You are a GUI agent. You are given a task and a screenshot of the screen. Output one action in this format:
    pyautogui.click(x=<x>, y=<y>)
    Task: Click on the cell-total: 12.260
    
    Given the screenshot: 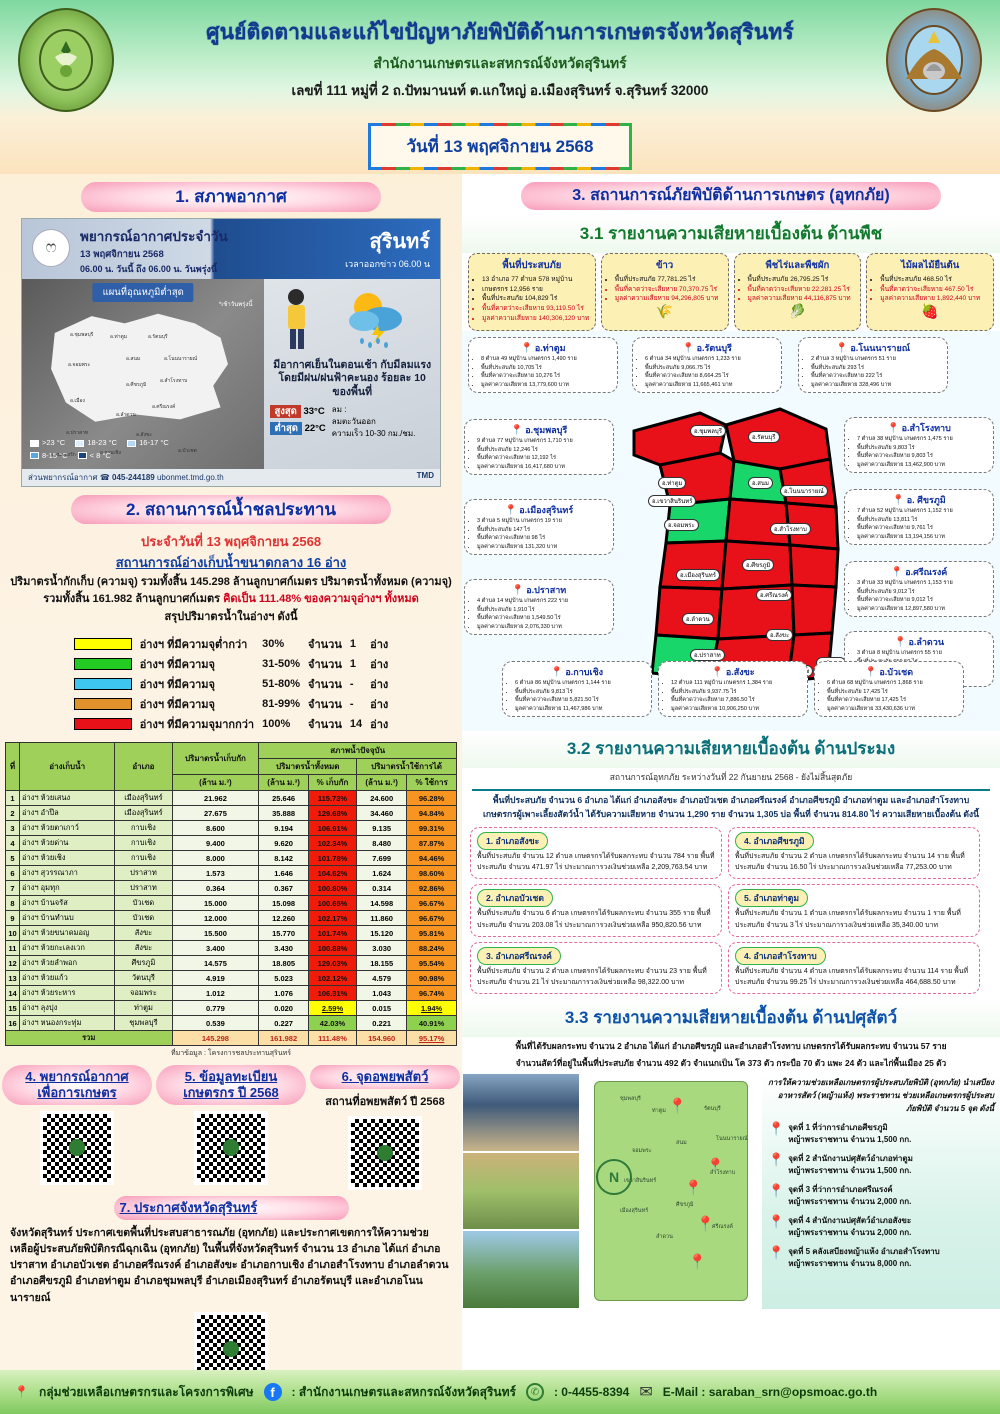 What is the action you would take?
    pyautogui.click(x=283, y=918)
    